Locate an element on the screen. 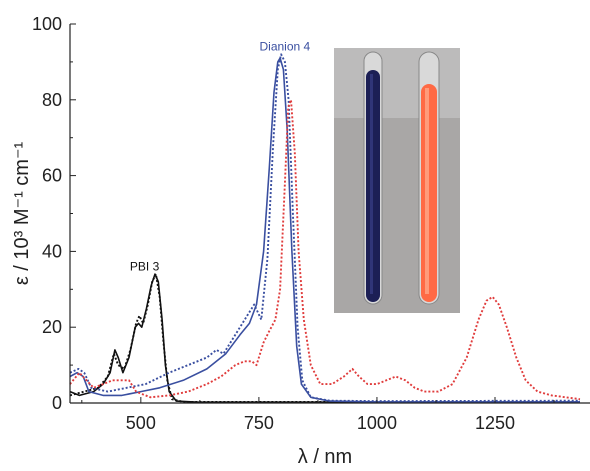  inset-upper-shade is located at coordinates (397, 83).